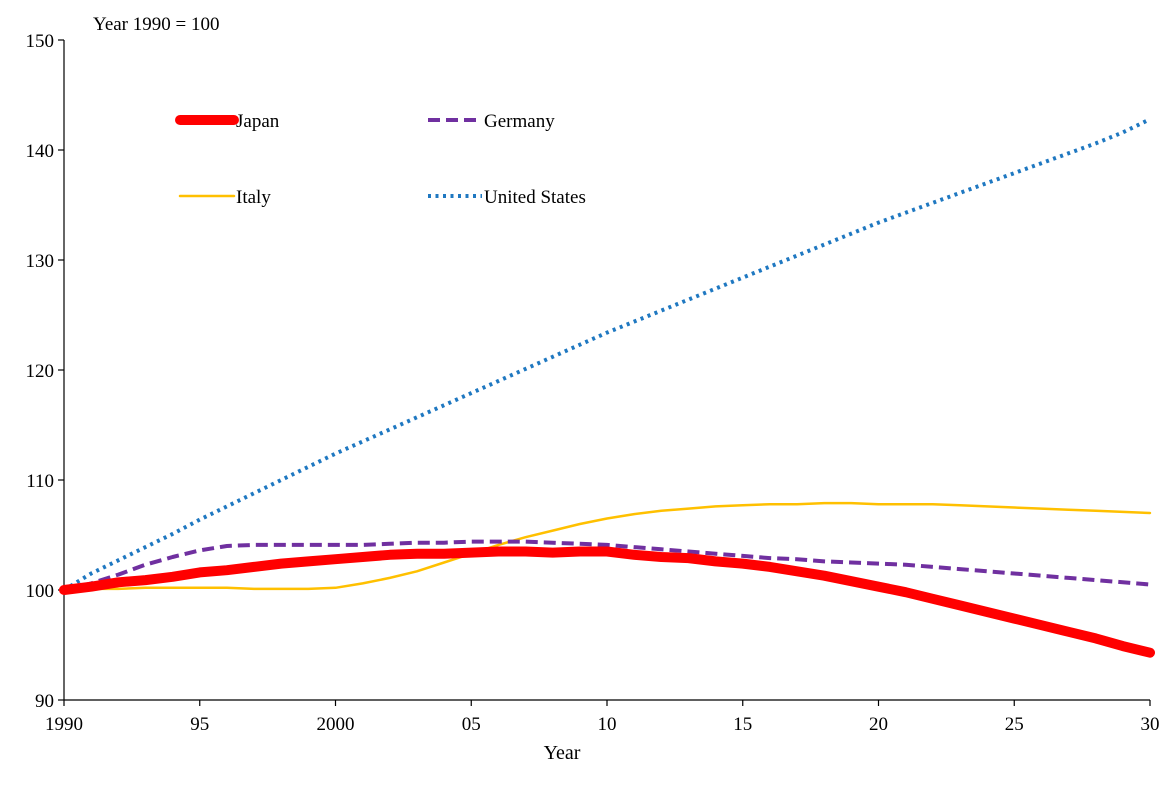  I want to click on y-tick-label: 110, so click(40, 481).